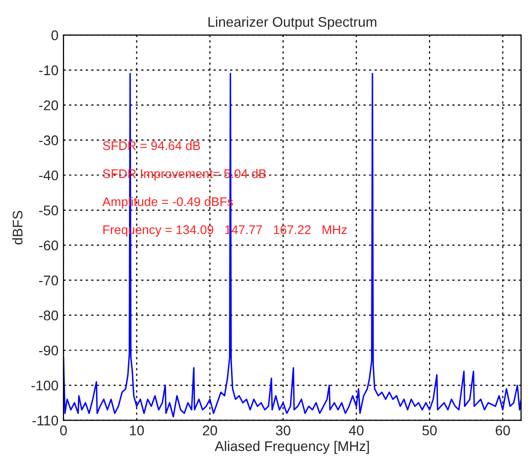 This screenshot has width=529, height=467. What do you see at coordinates (48, 210) in the screenshot?
I see `y-tick-label: -50` at bounding box center [48, 210].